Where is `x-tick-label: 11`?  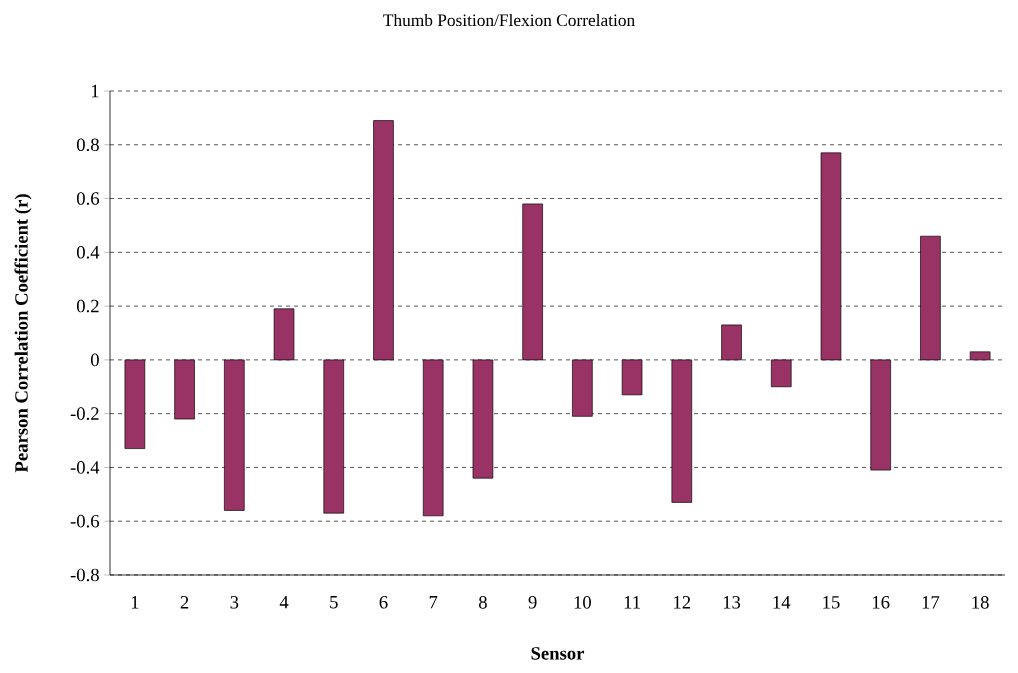
x-tick-label: 11 is located at coordinates (632, 602).